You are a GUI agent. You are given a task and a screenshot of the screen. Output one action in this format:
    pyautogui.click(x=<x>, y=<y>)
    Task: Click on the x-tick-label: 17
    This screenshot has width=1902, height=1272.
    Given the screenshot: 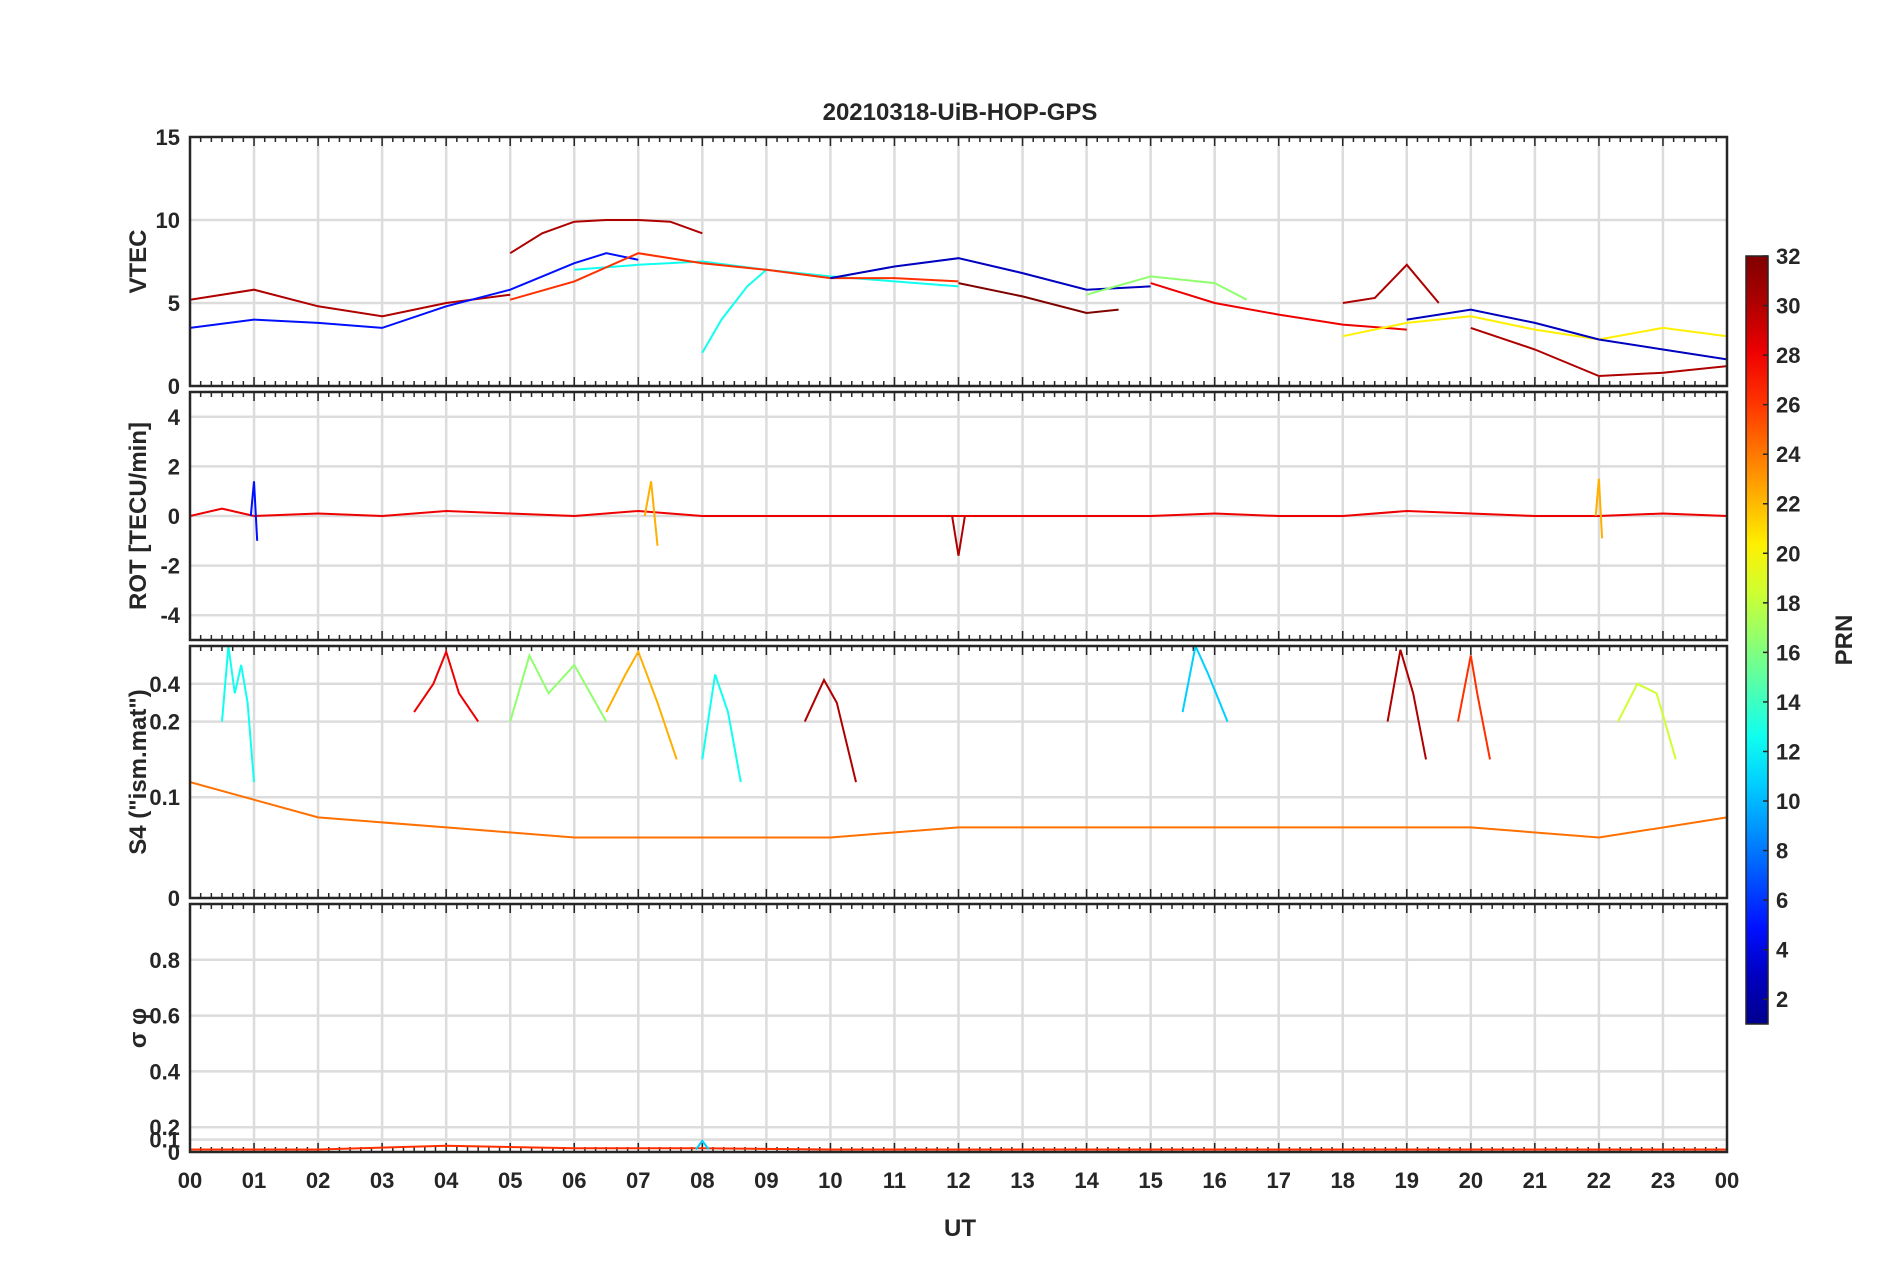 What is the action you would take?
    pyautogui.click(x=1278, y=1180)
    